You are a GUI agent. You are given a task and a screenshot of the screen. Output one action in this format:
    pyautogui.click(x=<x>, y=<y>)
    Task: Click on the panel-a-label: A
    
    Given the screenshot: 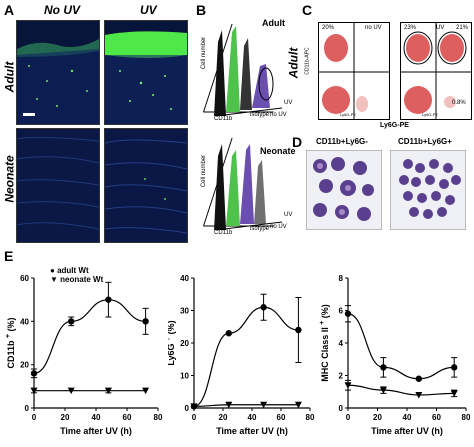 What is the action you would take?
    pyautogui.click(x=9, y=10)
    